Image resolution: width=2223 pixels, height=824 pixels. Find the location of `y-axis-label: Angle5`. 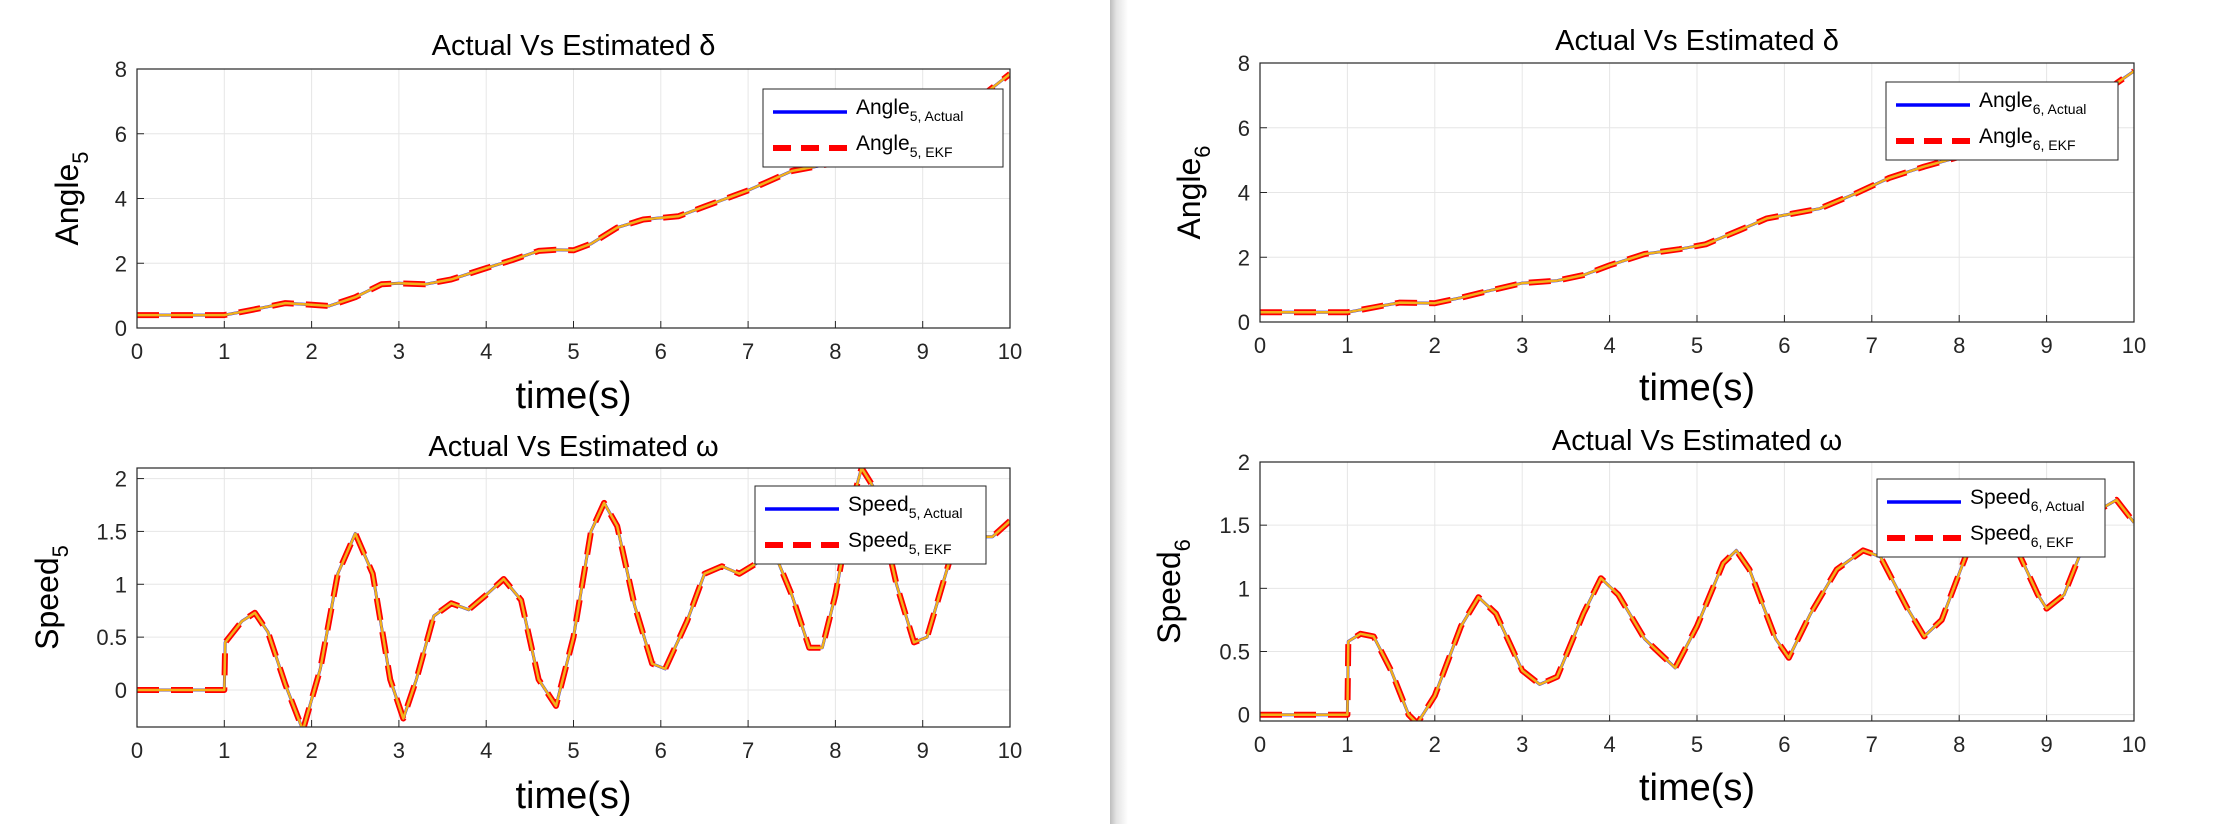

y-axis-label: Angle5 is located at coordinates (71, 198).